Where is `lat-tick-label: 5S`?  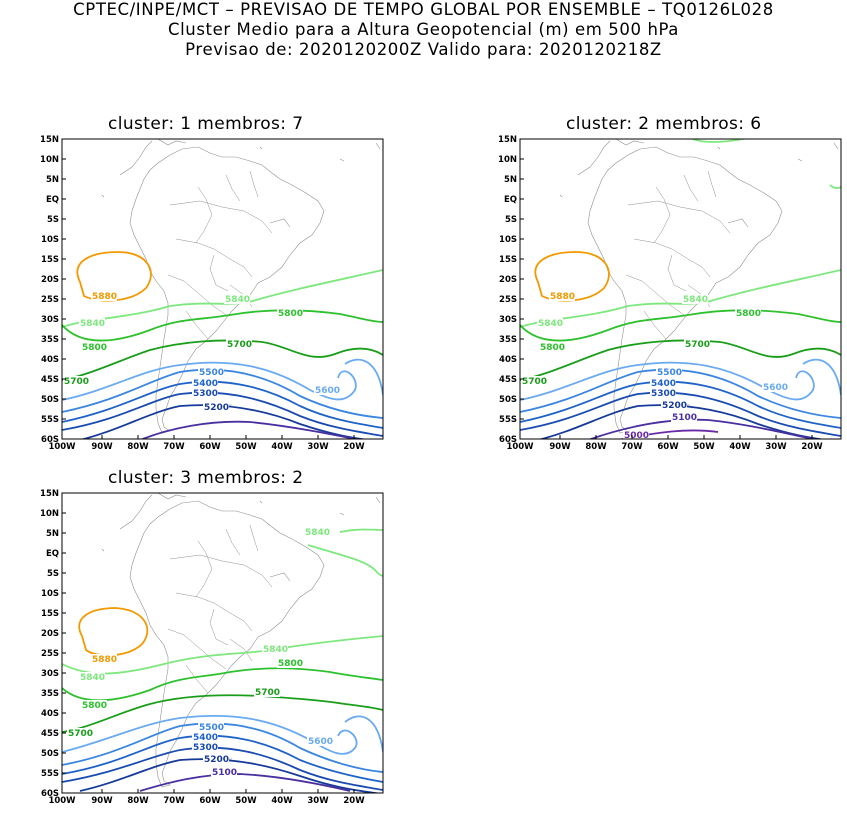 lat-tick-label: 5S is located at coordinates (53, 220).